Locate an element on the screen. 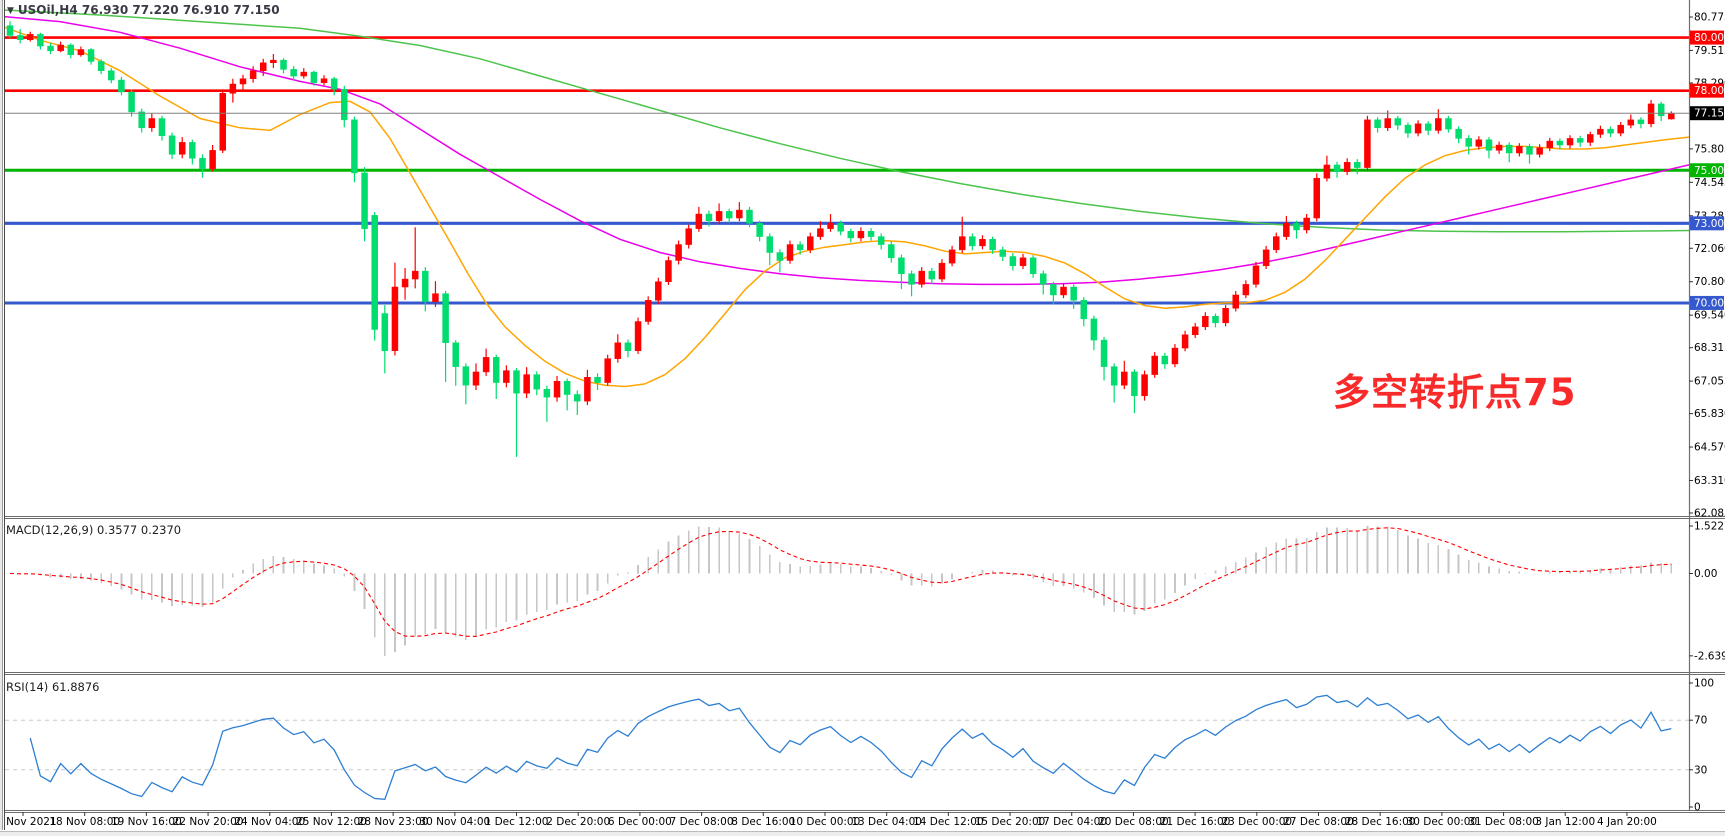 The image size is (1725, 836). time-tick-label: 28 Dec 16:00 is located at coordinates (1380, 822).